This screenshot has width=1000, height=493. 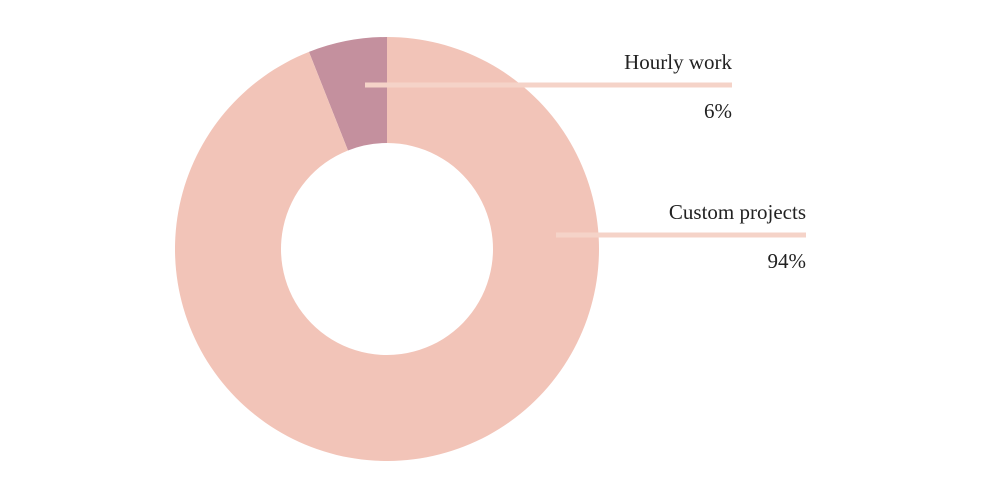 What do you see at coordinates (678, 62) in the screenshot?
I see `slice-label: Hourly work` at bounding box center [678, 62].